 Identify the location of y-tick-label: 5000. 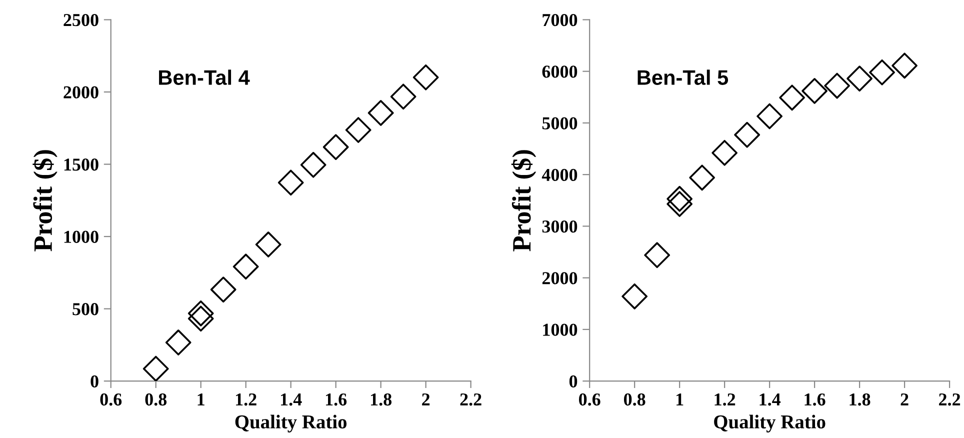
(560, 123).